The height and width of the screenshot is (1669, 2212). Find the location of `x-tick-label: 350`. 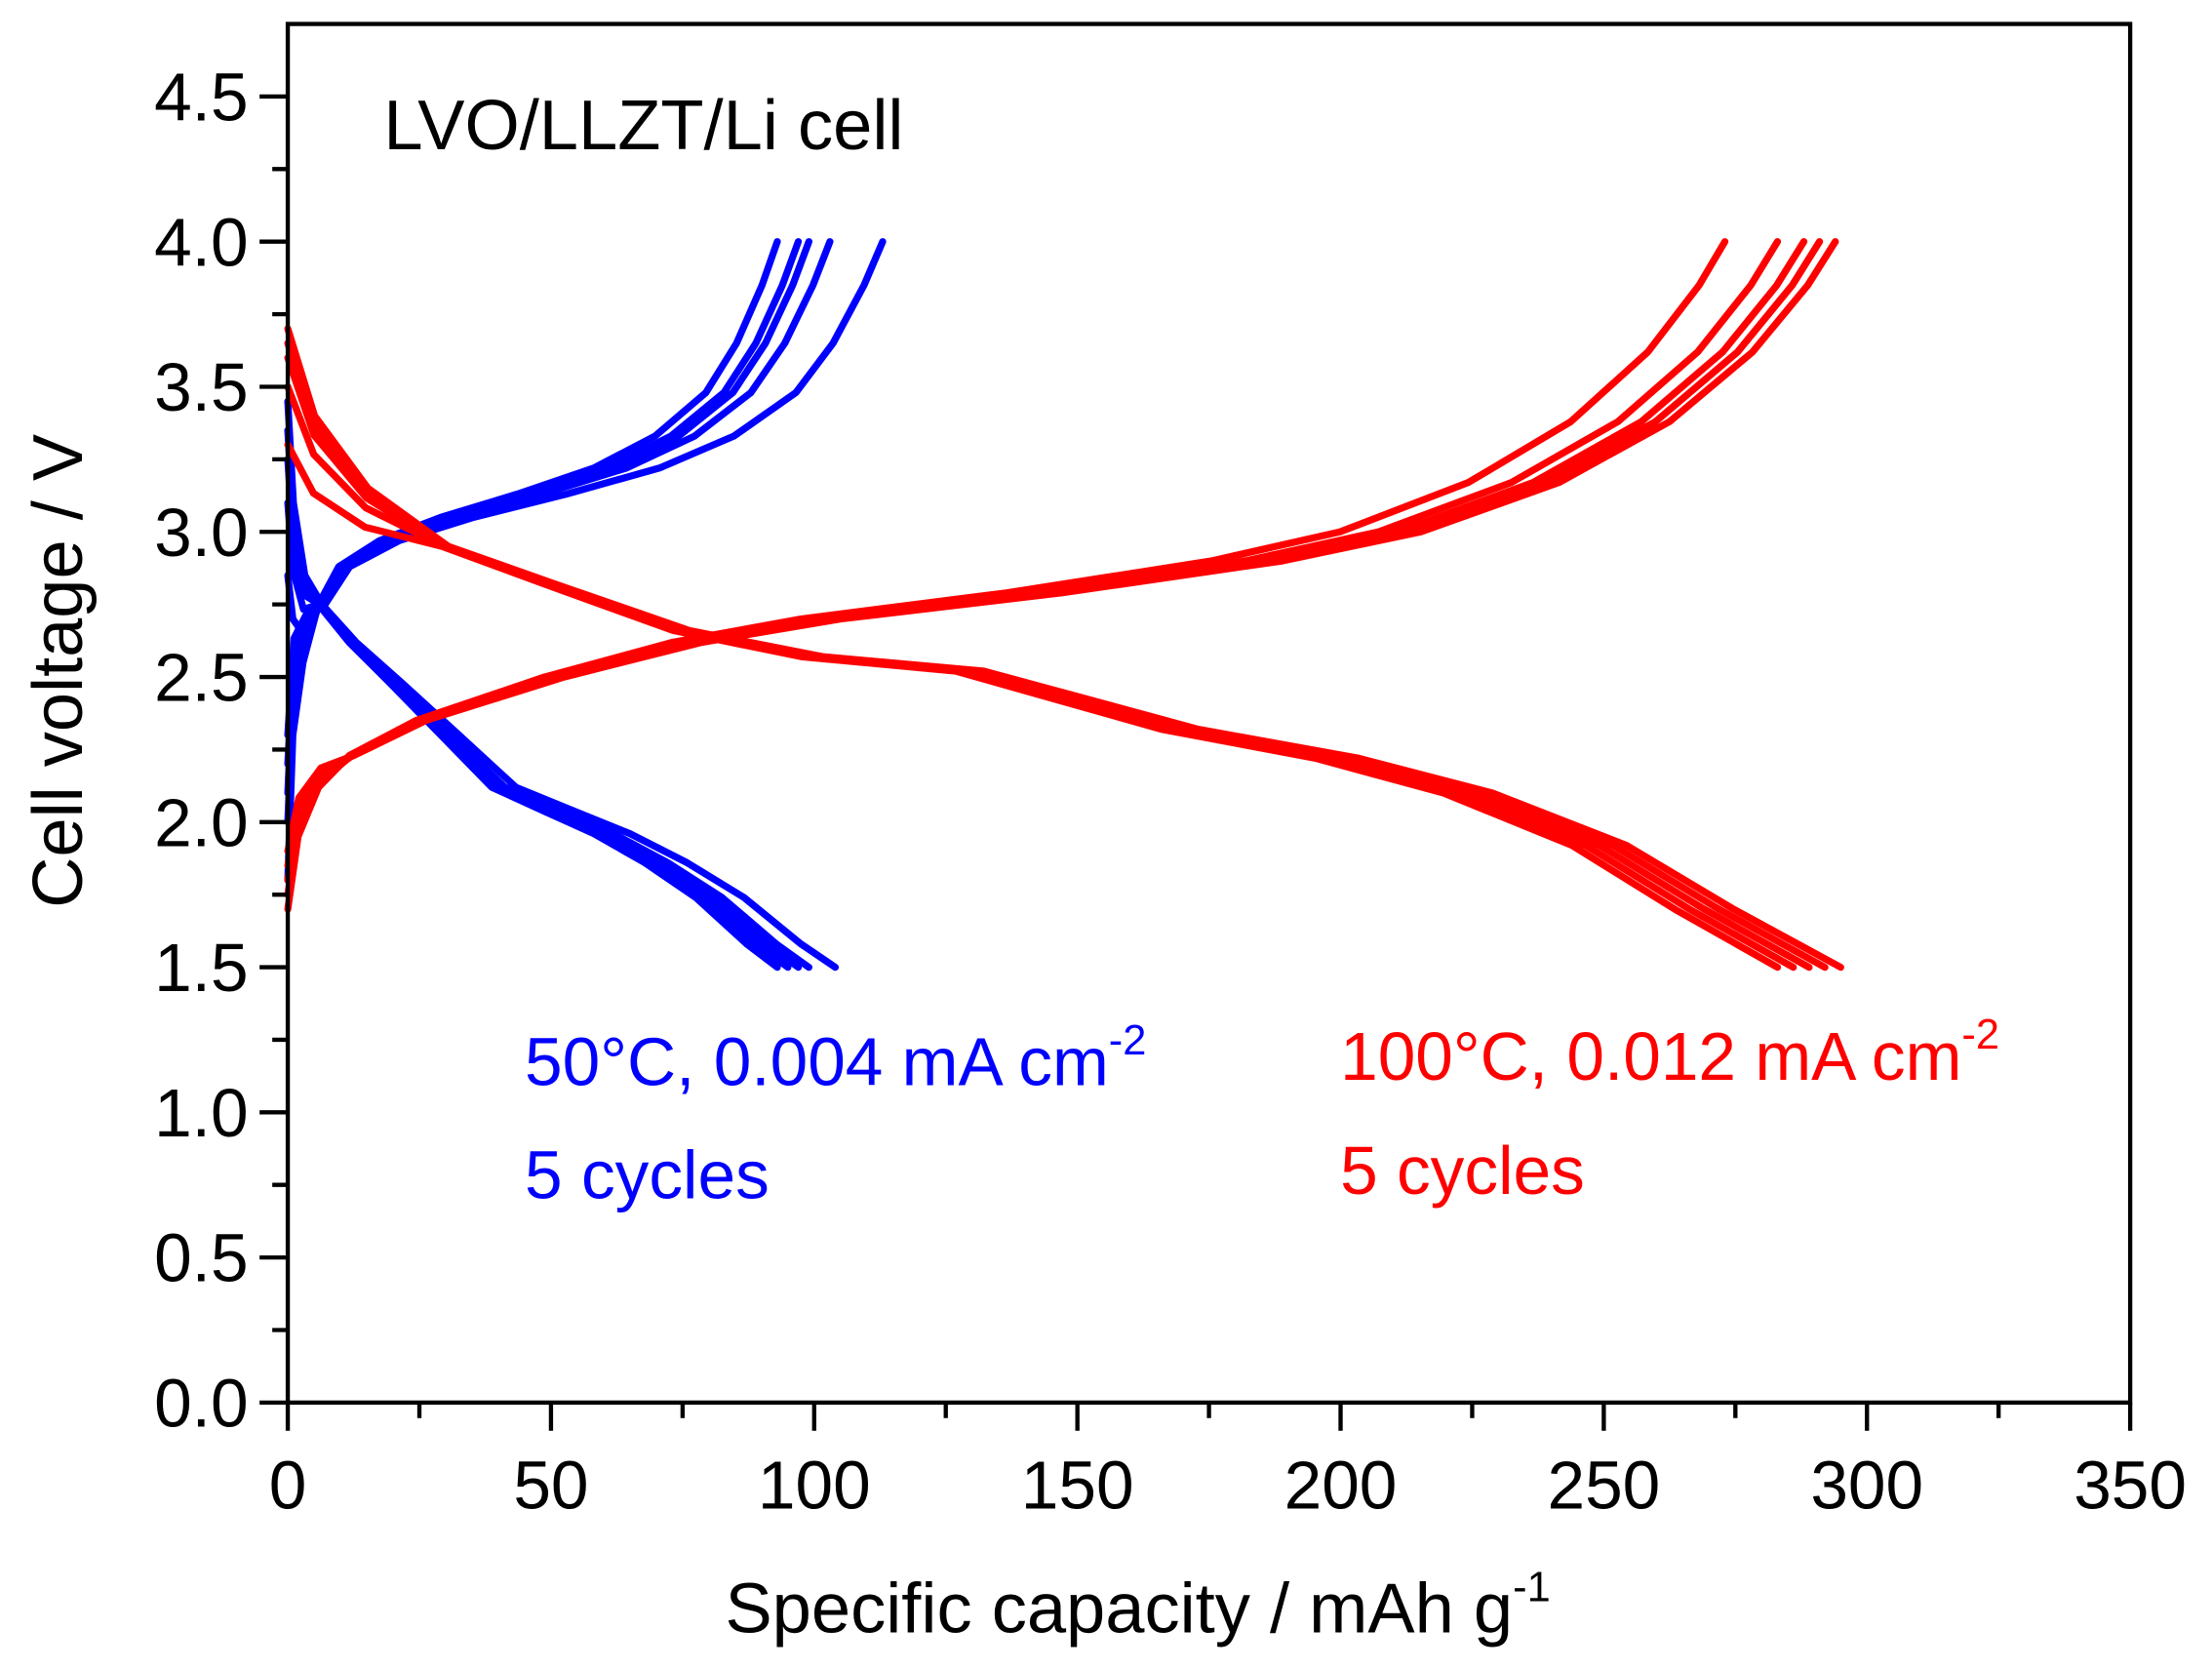

x-tick-label: 350 is located at coordinates (2130, 1485).